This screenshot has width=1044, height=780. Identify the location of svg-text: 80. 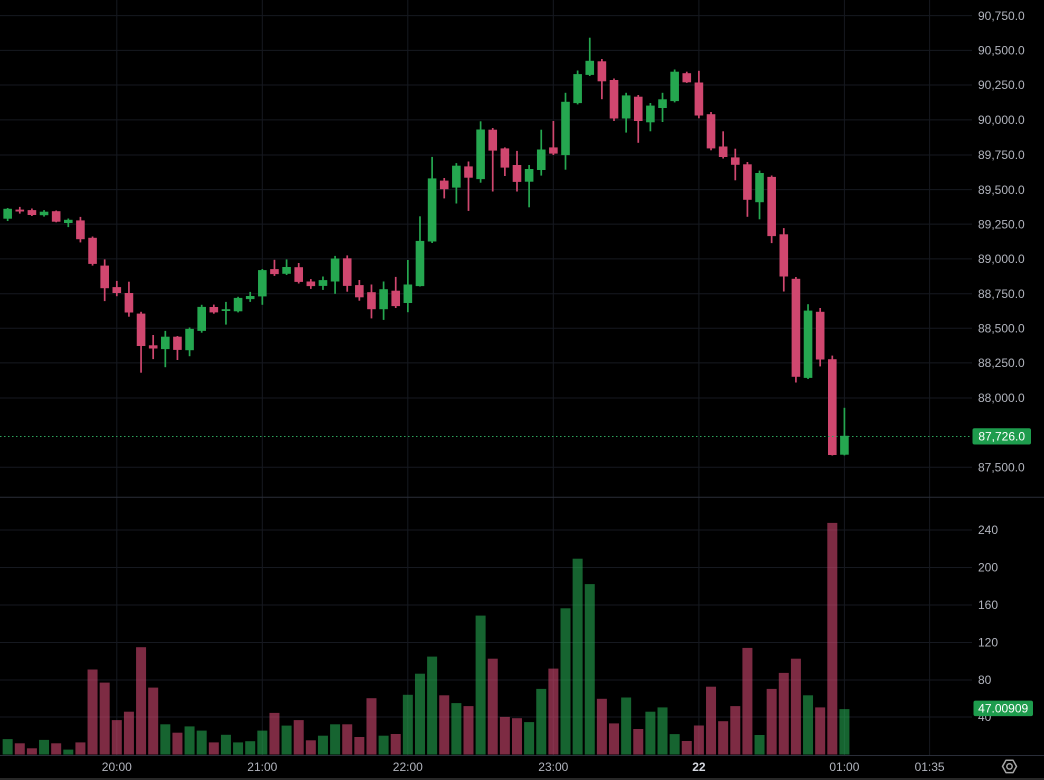
(985, 680).